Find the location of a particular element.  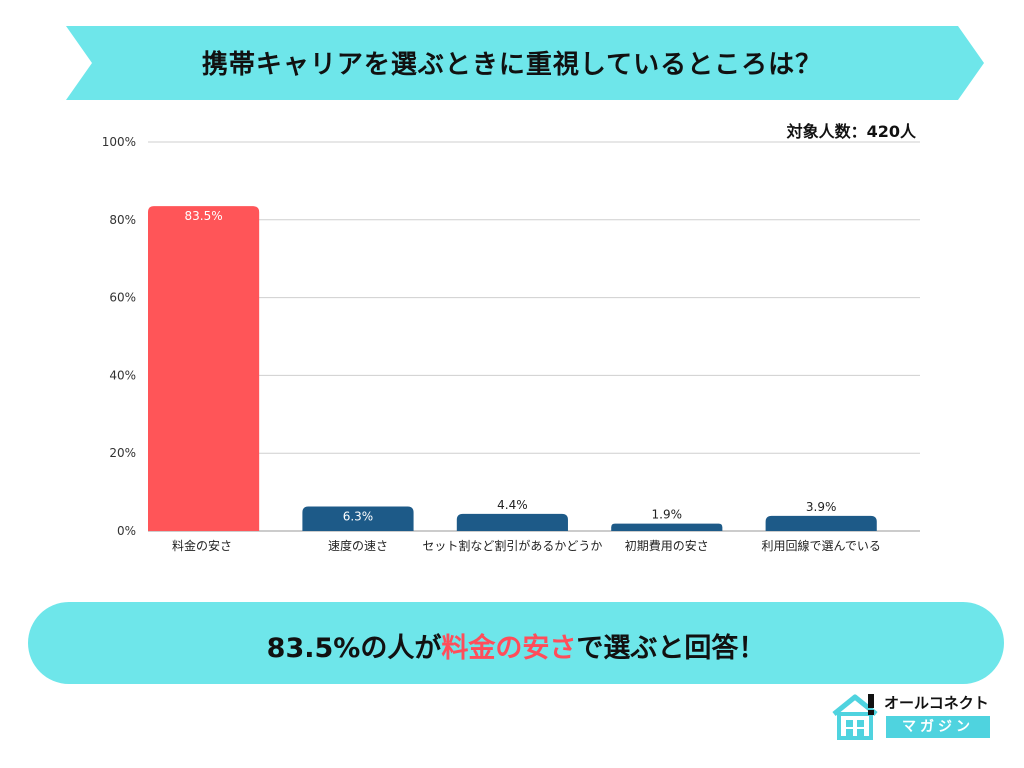

brand-logo: オールコネクト マガジン is located at coordinates (915, 718).